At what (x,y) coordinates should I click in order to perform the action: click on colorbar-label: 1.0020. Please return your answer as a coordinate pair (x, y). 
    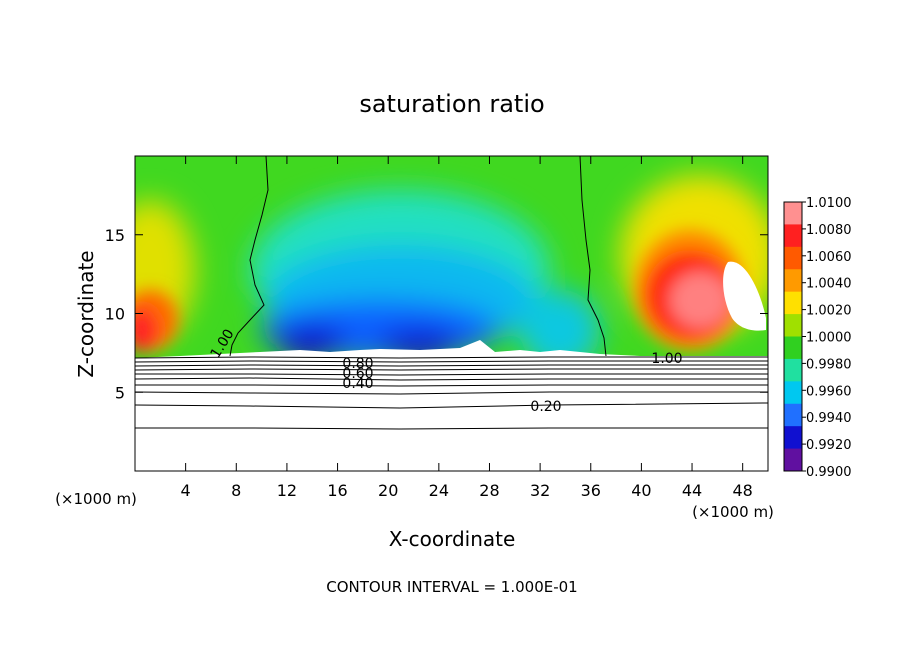
    Looking at the image, I should click on (829, 311).